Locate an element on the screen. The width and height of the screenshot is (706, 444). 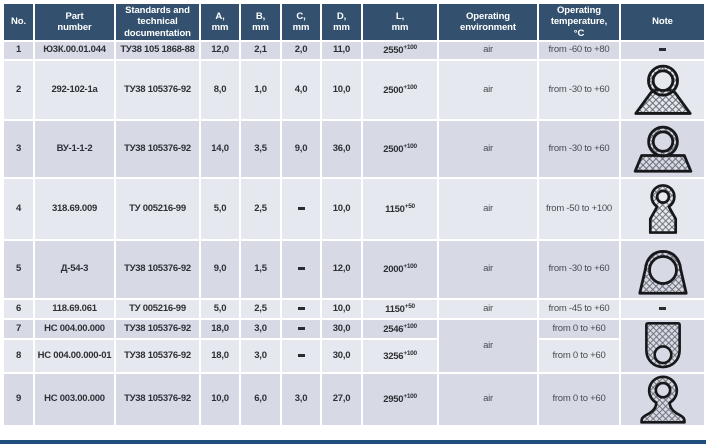
cell-part-number: Д-54-3 is located at coordinates (74, 269).